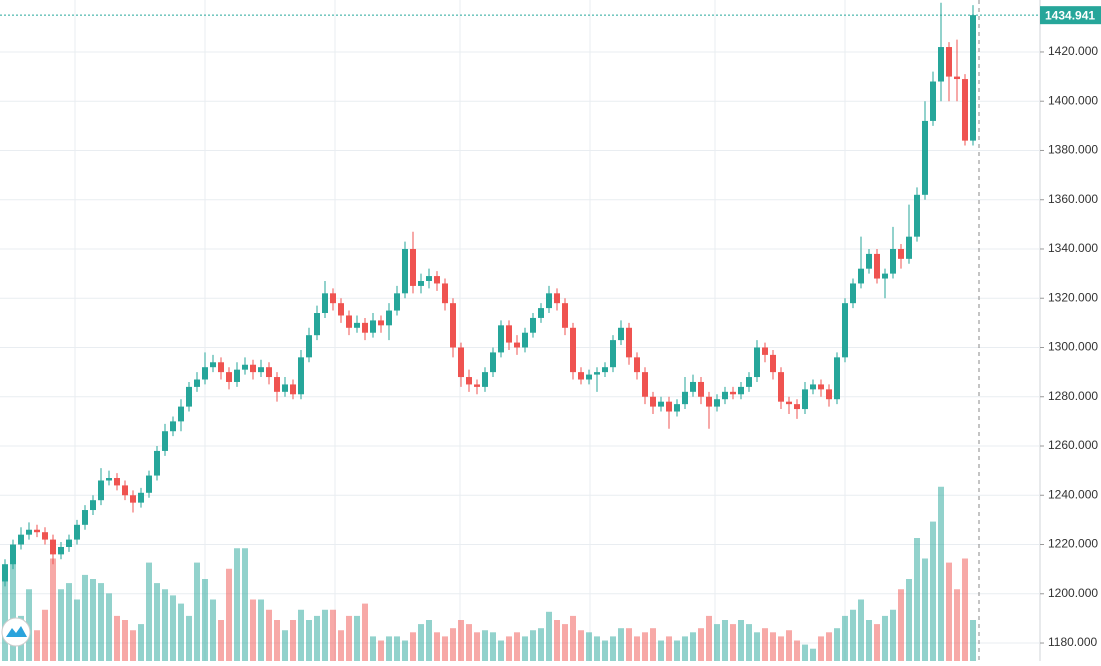 This screenshot has height=666, width=1101. Describe the element at coordinates (1073, 593) in the screenshot. I see `y-tick-label: 1200.000` at that location.